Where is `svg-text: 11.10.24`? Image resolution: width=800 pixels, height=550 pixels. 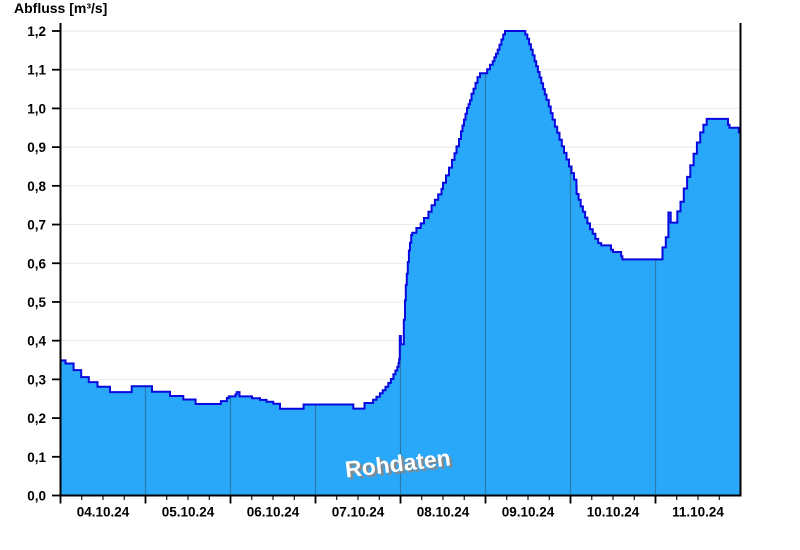
svg-text: 11.10.24 is located at coordinates (698, 512).